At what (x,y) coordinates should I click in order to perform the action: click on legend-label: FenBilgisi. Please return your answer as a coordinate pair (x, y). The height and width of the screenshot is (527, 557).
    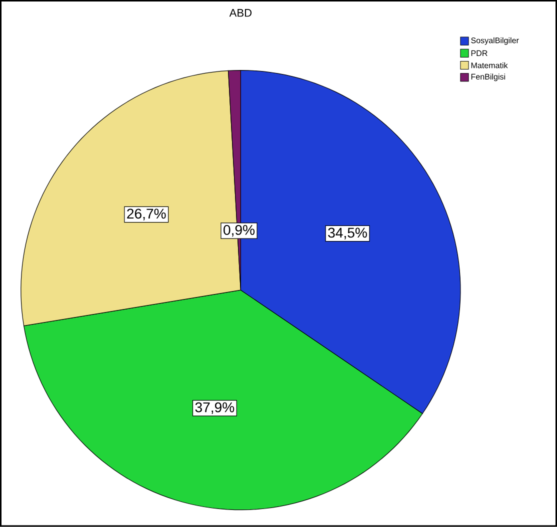
    Looking at the image, I should click on (488, 78).